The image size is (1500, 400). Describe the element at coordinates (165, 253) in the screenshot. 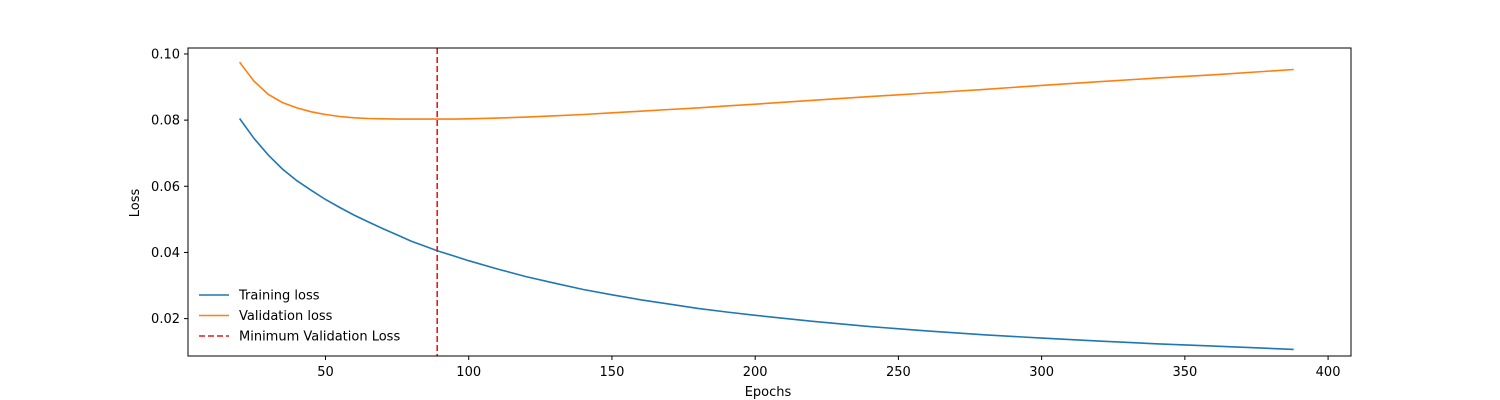

I see `y-tick-label: 0.04` at that location.